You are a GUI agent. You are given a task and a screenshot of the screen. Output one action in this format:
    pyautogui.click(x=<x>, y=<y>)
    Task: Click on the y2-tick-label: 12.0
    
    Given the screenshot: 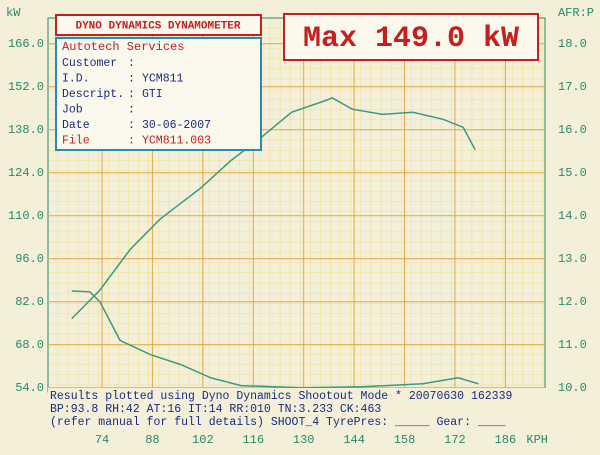 What is the action you would take?
    pyautogui.click(x=572, y=302)
    